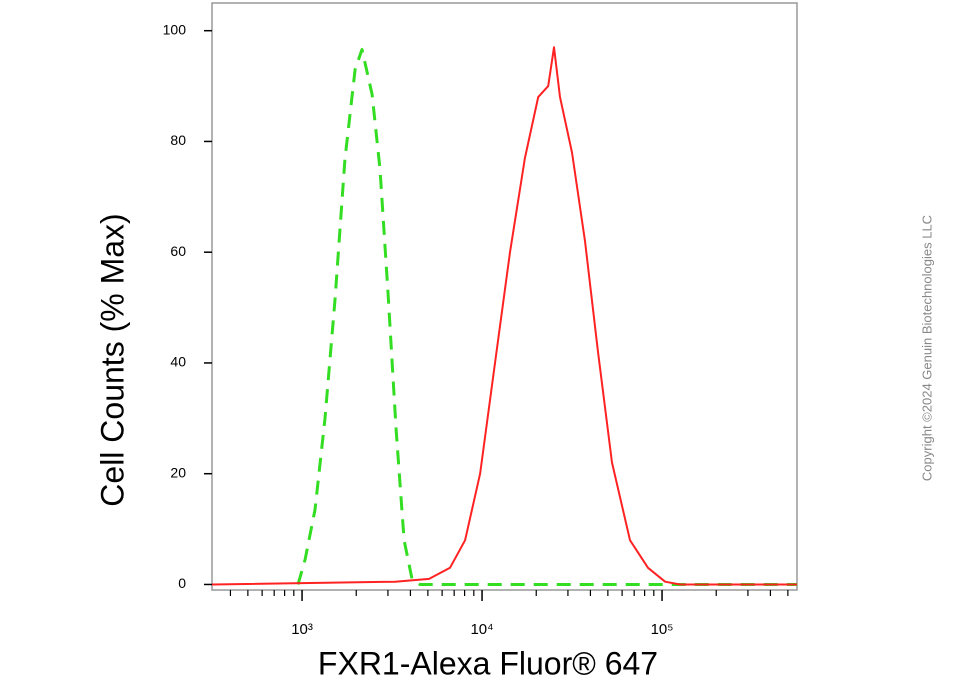 Image resolution: width=976 pixels, height=700 pixels. I want to click on x-tick-label: 10⁵, so click(662, 629).